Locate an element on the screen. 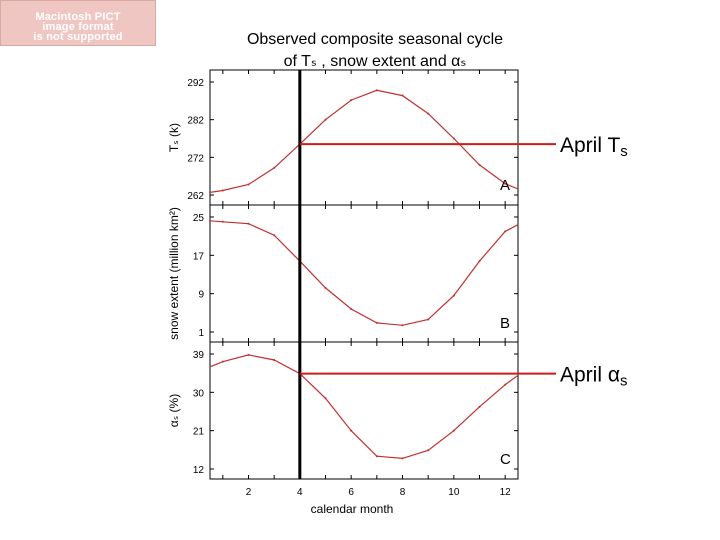 This screenshot has width=720, height=540. panel-b-y-axis-label: snow extent (million km²) is located at coordinates (174, 273).